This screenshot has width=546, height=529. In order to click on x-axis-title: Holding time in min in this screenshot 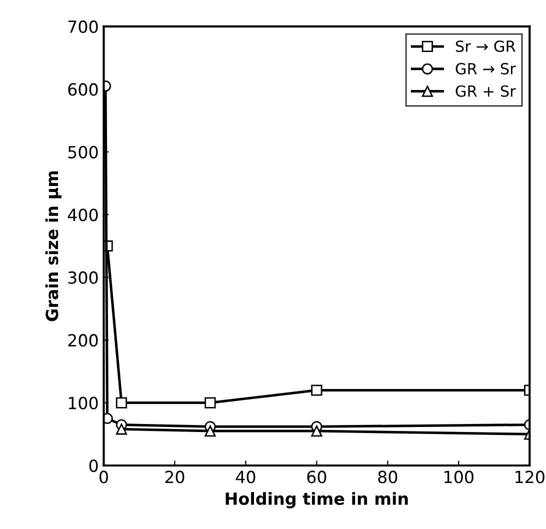, I will do `click(317, 500)`.